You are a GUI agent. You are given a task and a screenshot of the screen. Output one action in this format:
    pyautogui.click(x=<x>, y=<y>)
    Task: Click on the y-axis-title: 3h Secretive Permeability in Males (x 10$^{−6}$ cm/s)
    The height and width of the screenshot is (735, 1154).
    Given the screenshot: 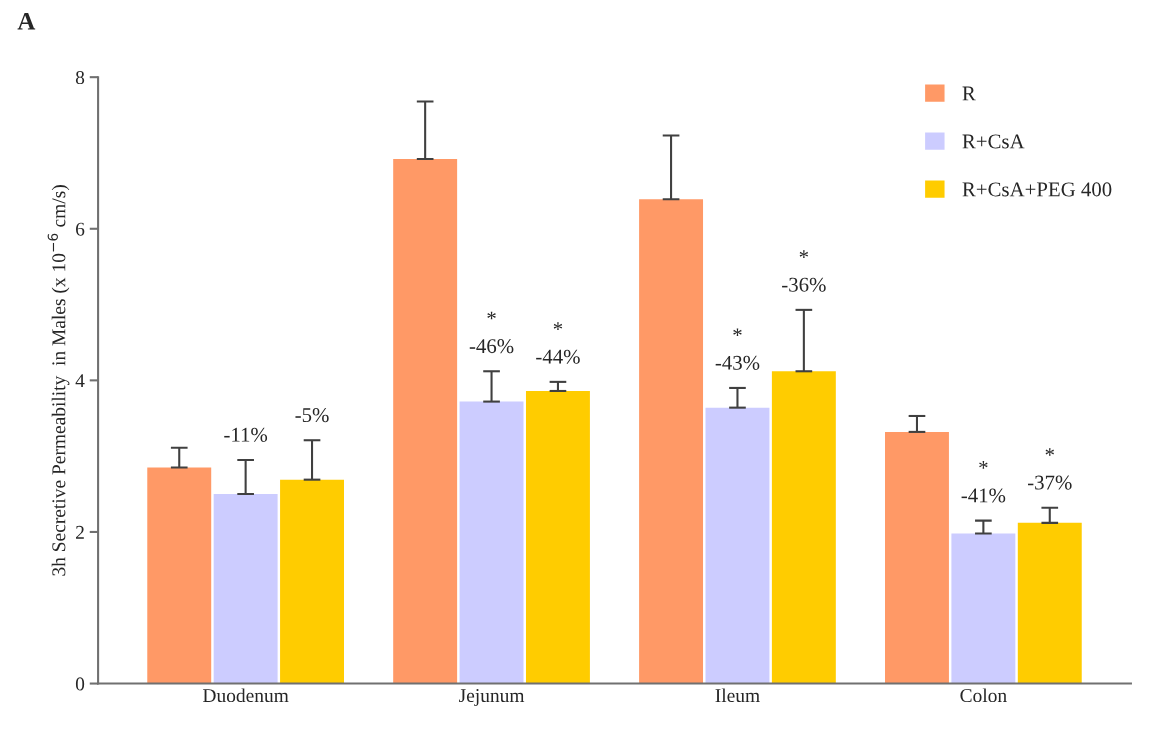 What is the action you would take?
    pyautogui.click(x=58, y=380)
    